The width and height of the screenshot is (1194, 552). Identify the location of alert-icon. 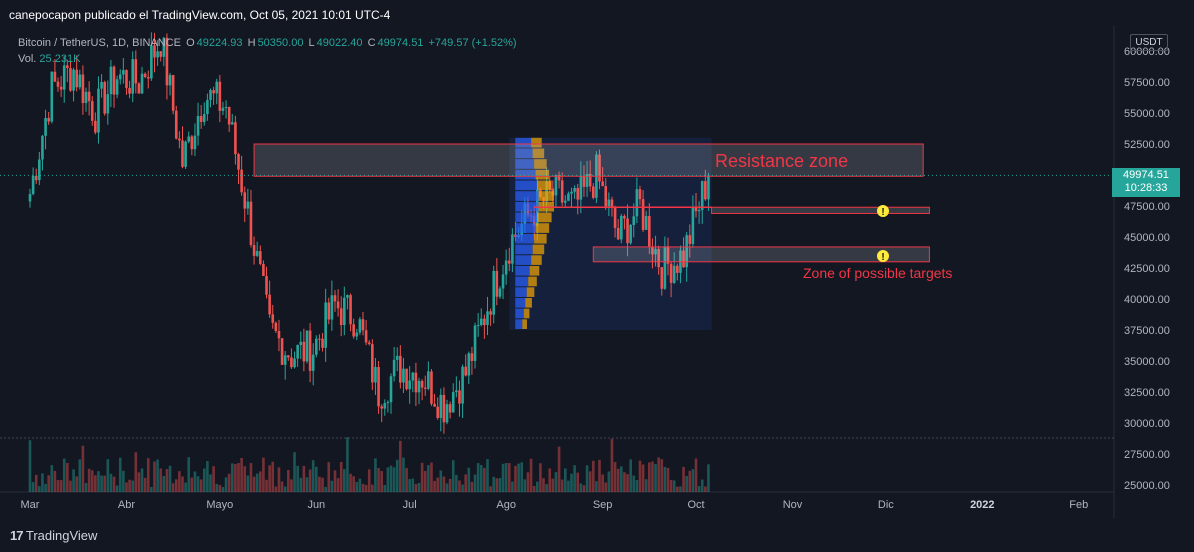
(883, 256).